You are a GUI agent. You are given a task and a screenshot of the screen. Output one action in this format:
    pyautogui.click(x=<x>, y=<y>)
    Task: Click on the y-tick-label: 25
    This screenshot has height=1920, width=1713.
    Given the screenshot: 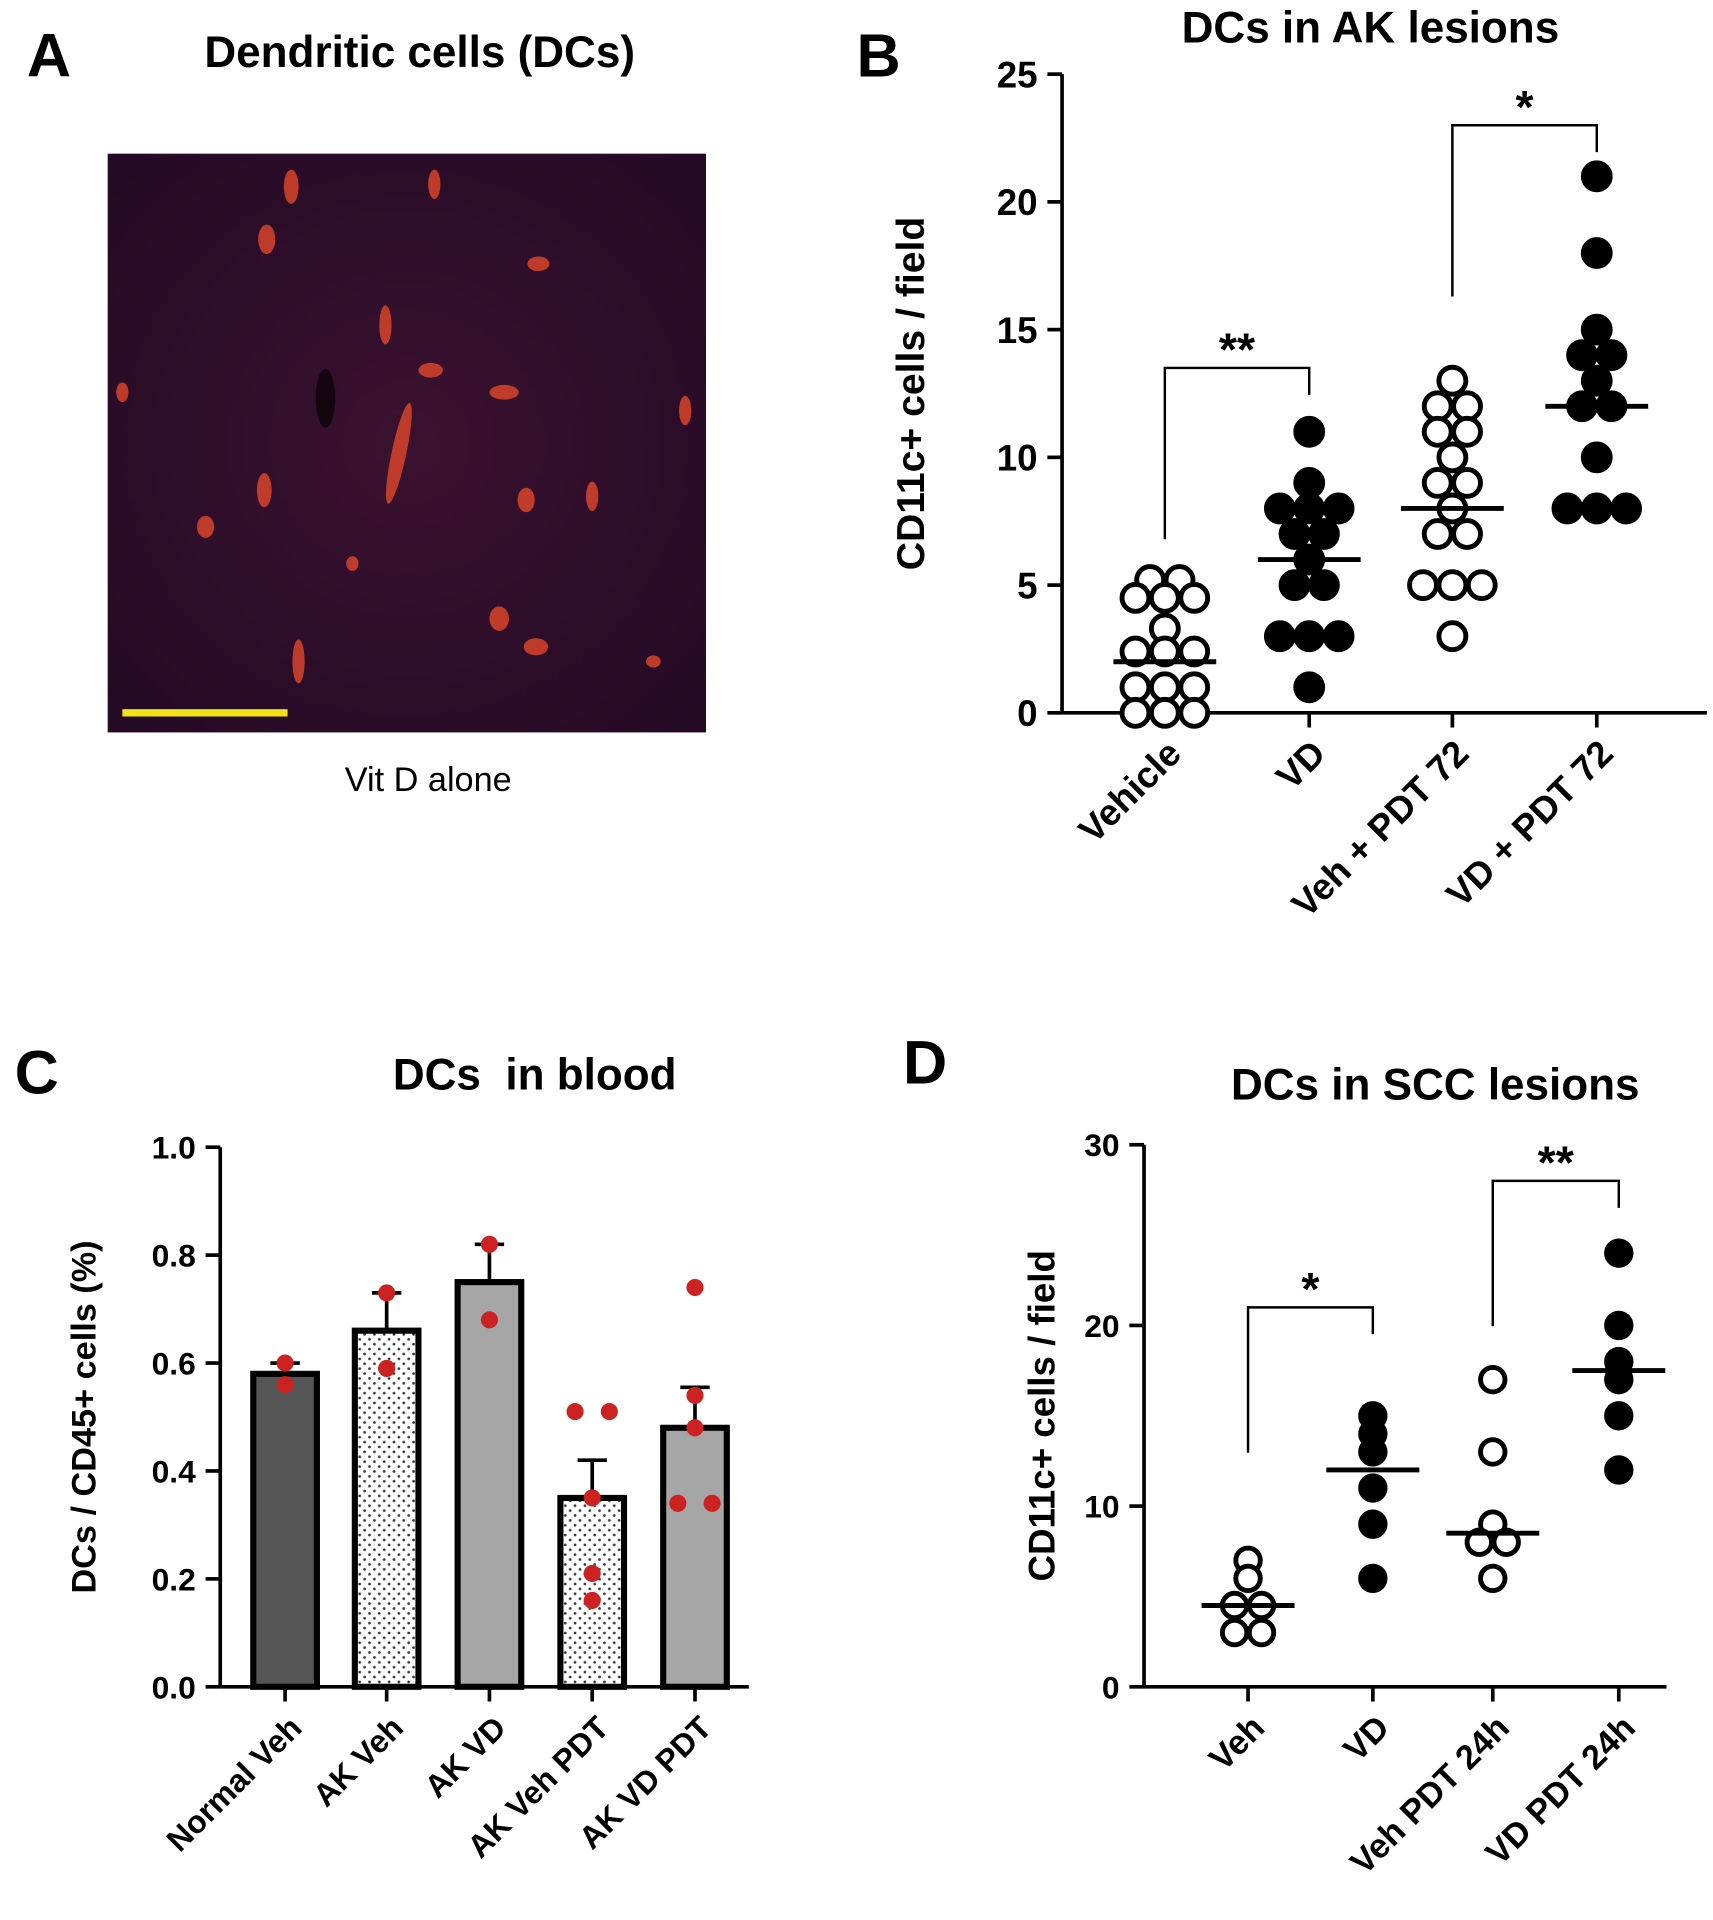 What is the action you would take?
    pyautogui.click(x=1017, y=74)
    